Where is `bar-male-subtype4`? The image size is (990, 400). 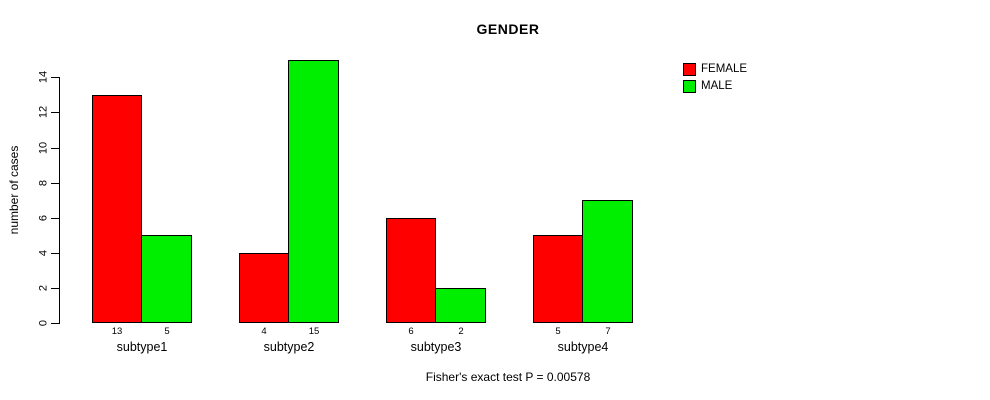 bar-male-subtype4 is located at coordinates (607, 261).